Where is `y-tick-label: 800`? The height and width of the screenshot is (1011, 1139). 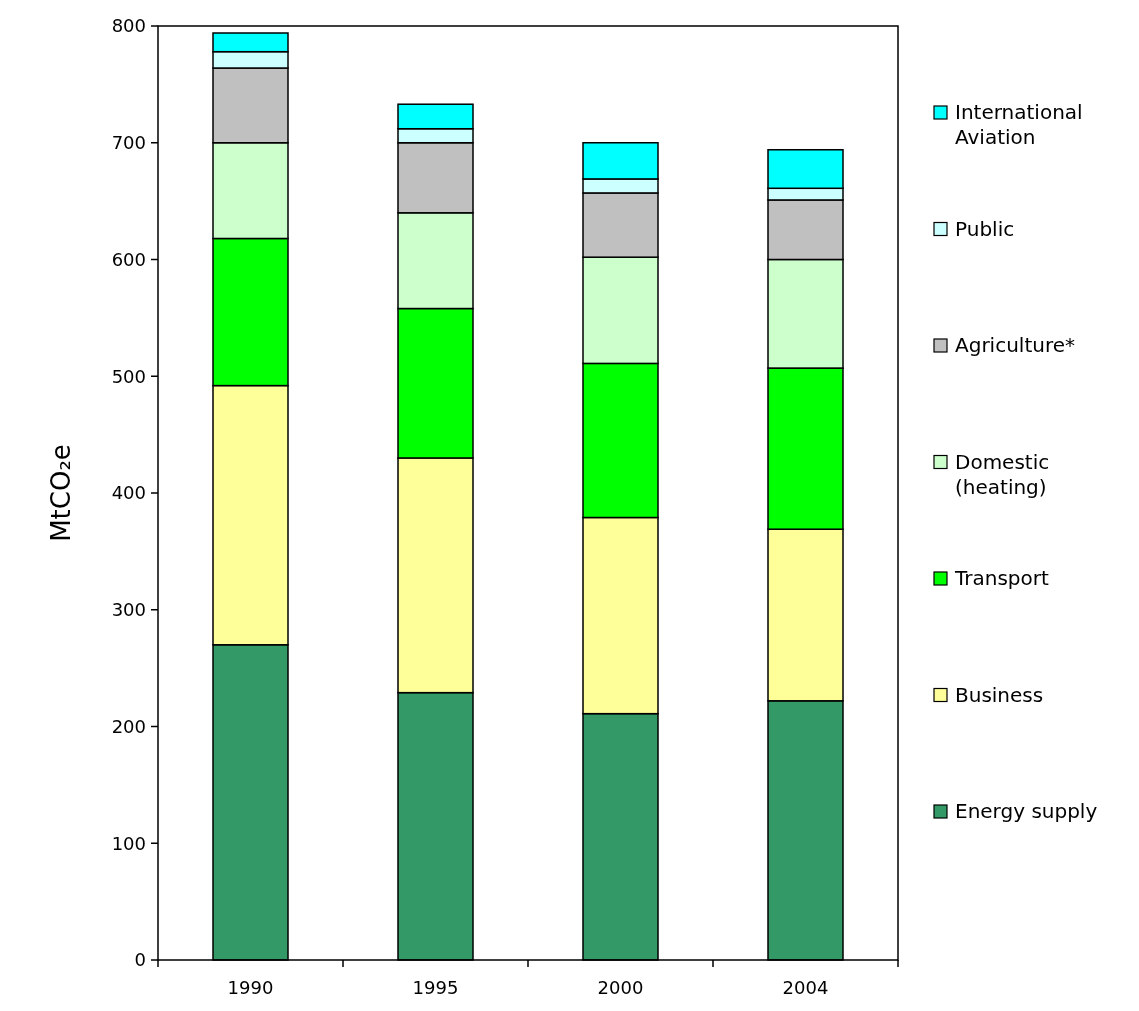 y-tick-label: 800 is located at coordinates (128, 26).